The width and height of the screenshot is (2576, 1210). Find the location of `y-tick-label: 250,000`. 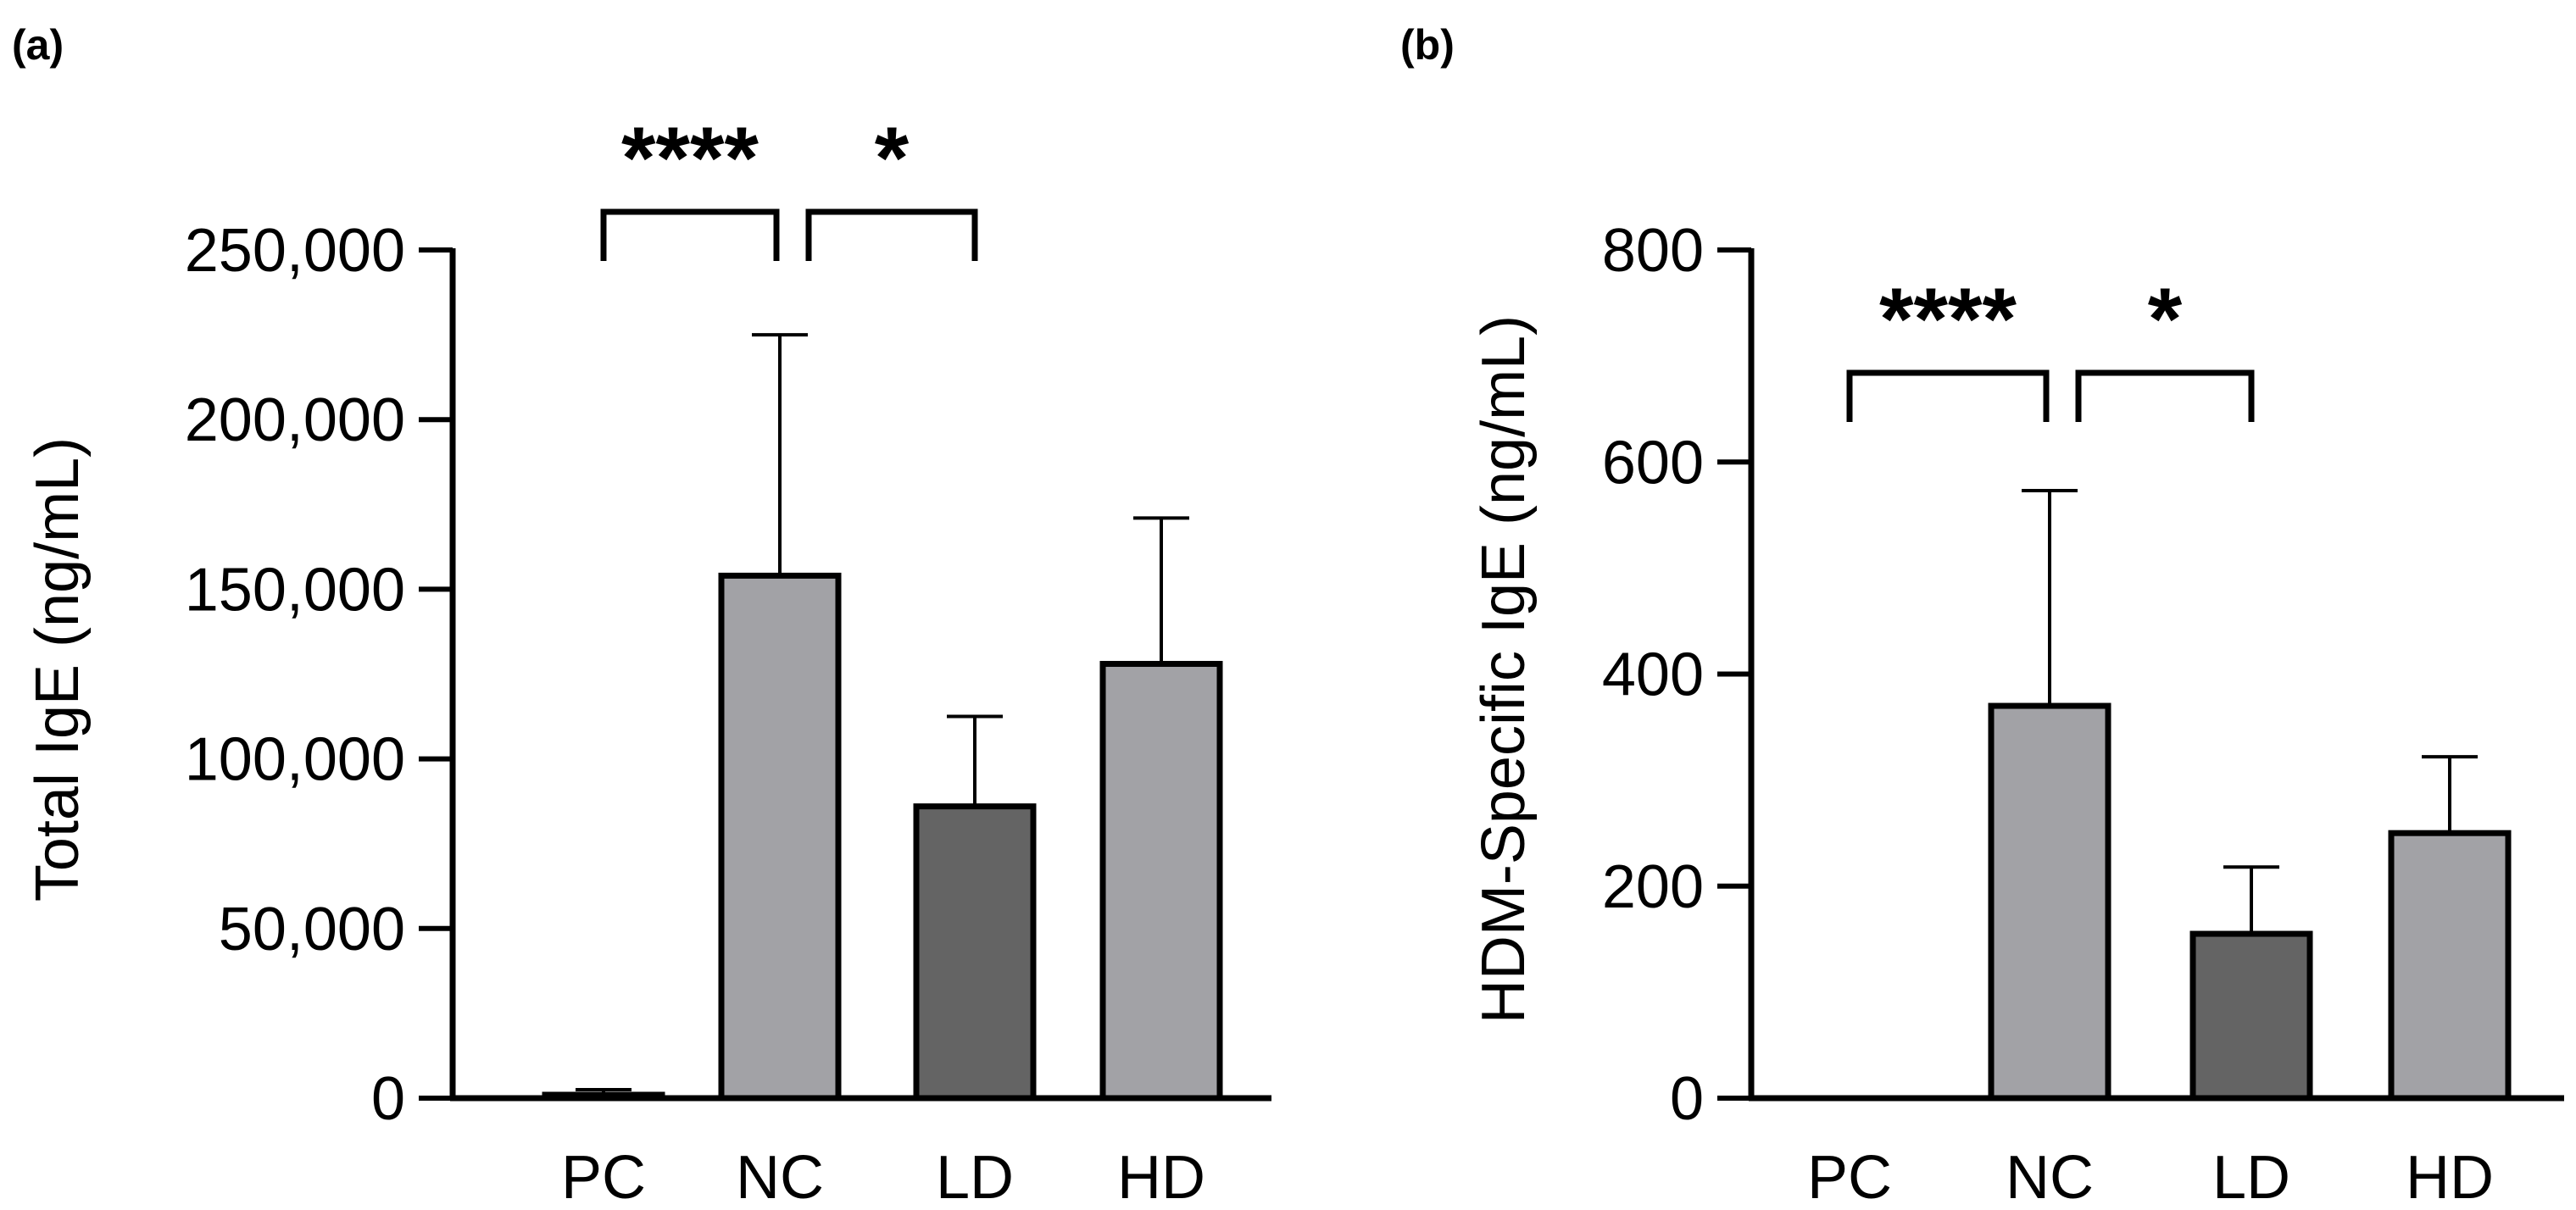

y-tick-label: 250,000 is located at coordinates (295, 251).